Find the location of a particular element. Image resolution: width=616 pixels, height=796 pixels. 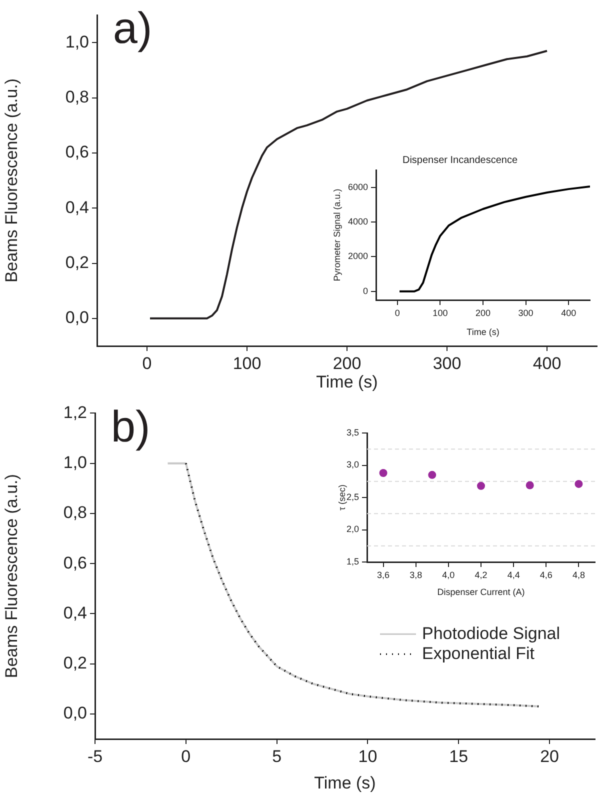

y-axis-title: τ (sec) is located at coordinates (341, 497).